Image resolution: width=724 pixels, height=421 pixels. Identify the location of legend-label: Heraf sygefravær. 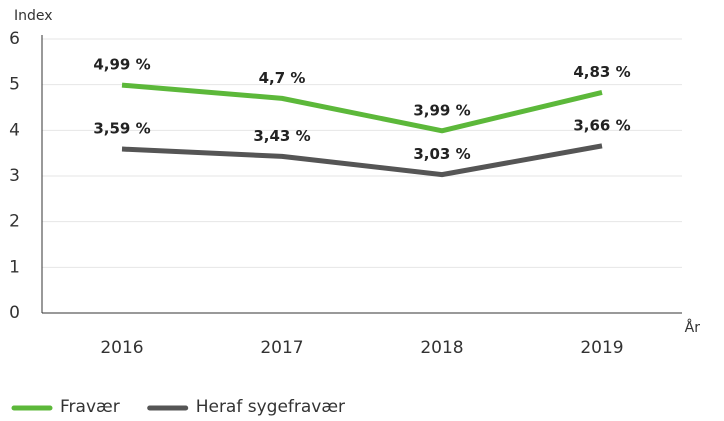
(270, 407).